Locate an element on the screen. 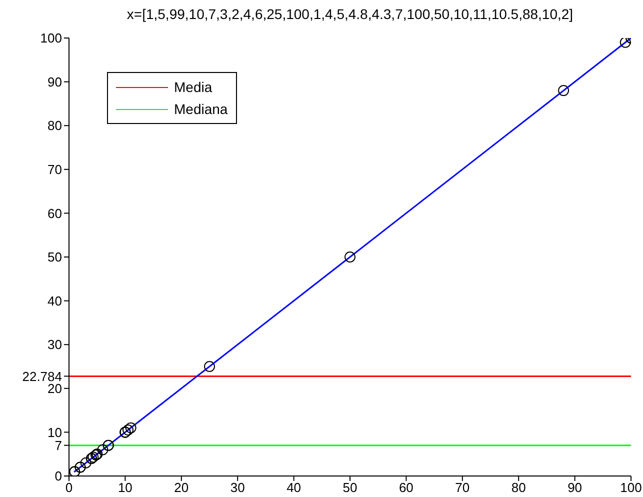 This screenshot has height=497, width=643. x-tick-label: 70 is located at coordinates (462, 488).